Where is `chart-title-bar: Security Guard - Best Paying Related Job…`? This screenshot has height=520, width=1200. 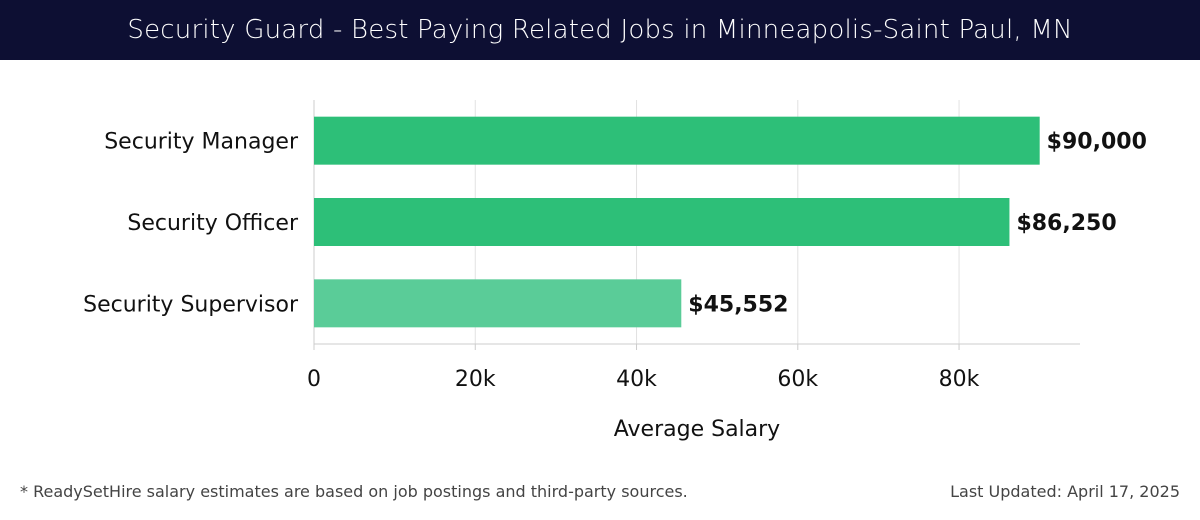
chart-title-bar: Security Guard - Best Paying Related Job… is located at coordinates (600, 30).